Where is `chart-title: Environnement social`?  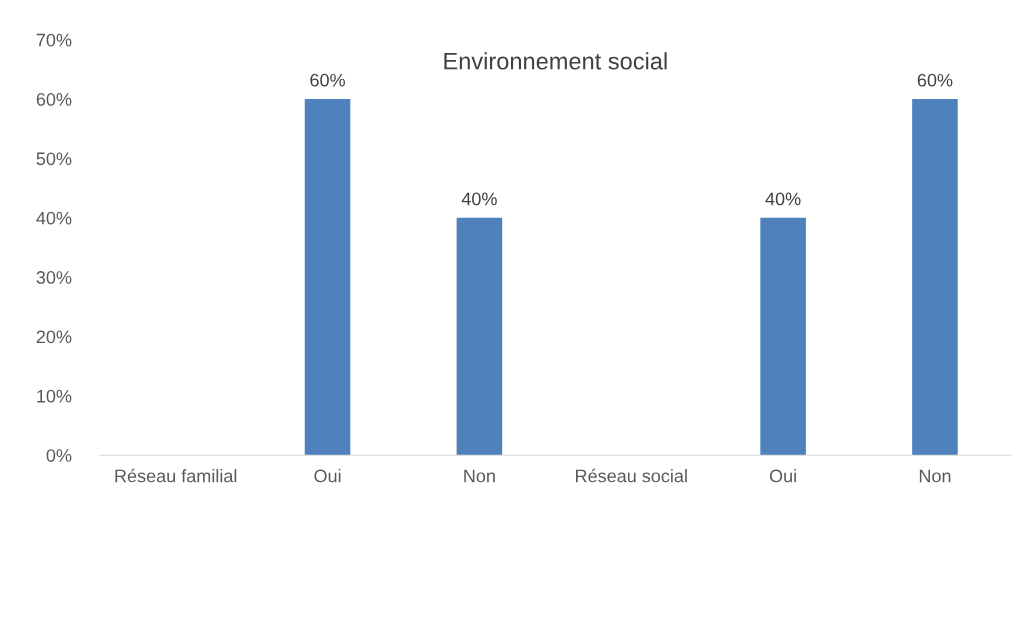 chart-title: Environnement social is located at coordinates (555, 61).